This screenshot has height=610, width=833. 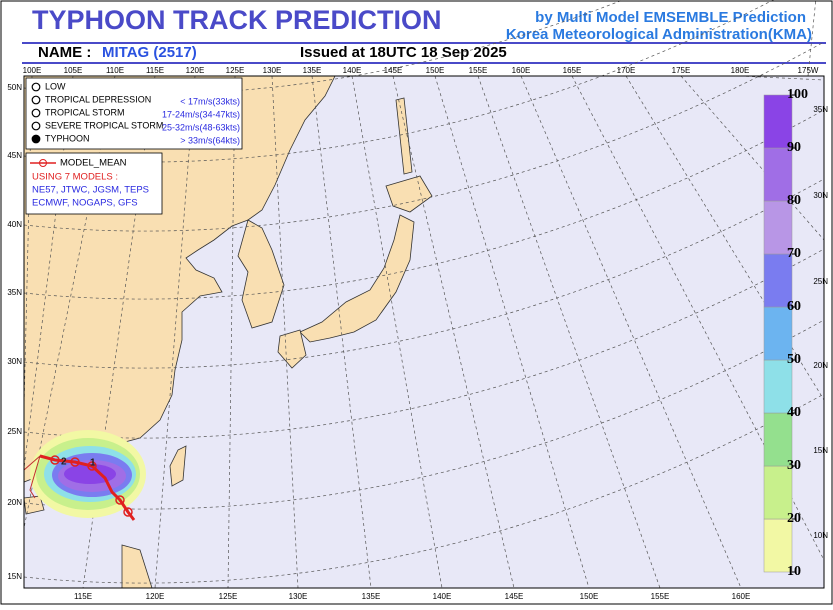 What do you see at coordinates (785, 333) in the screenshot?
I see `colorbar: 10 20 30 40 50 60 70 80 90 100` at bounding box center [785, 333].